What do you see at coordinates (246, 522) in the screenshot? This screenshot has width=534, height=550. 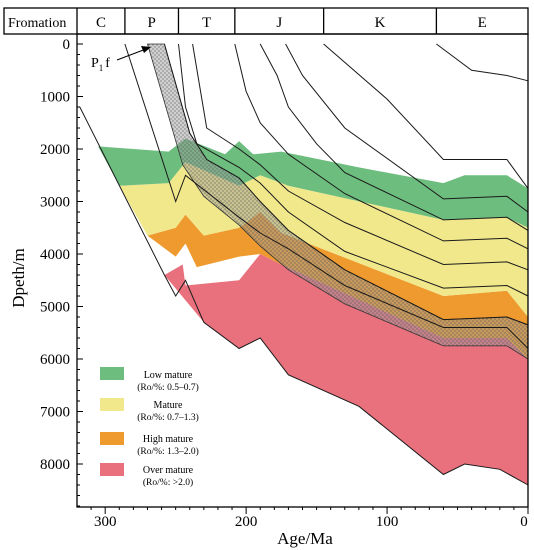 I see `x-tick-label: 200` at bounding box center [246, 522].